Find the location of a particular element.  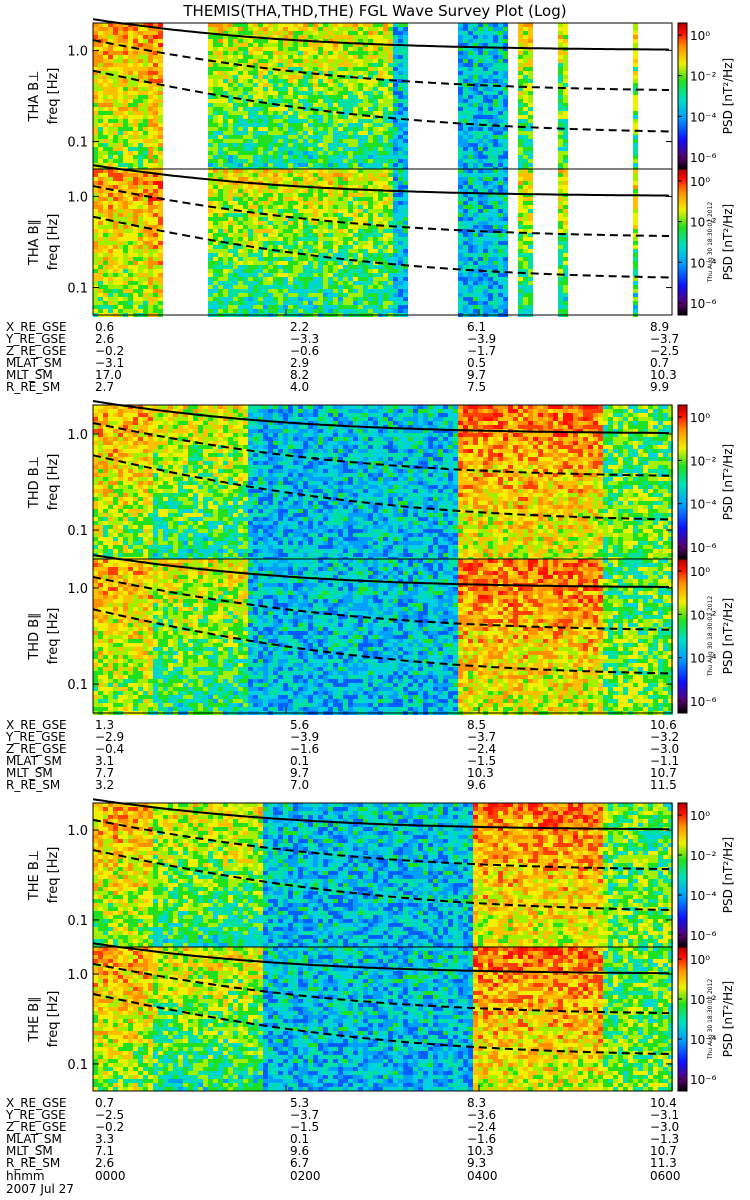

panel-ylabel: THA B∥ is located at coordinates (34, 242).